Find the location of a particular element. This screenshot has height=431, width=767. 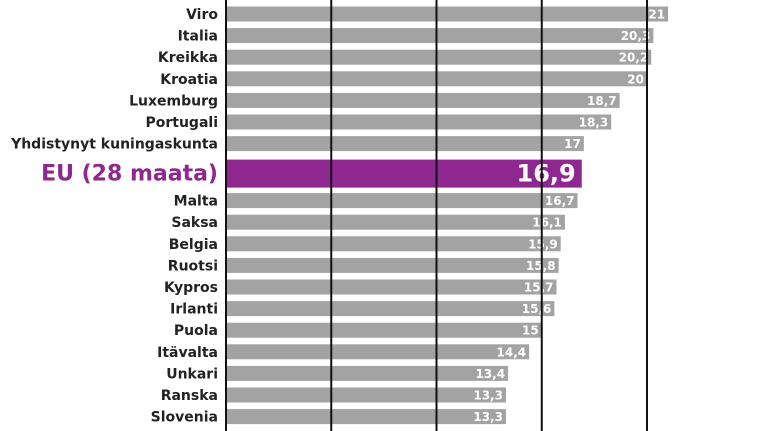

category-label: Slovenia is located at coordinates (184, 418).